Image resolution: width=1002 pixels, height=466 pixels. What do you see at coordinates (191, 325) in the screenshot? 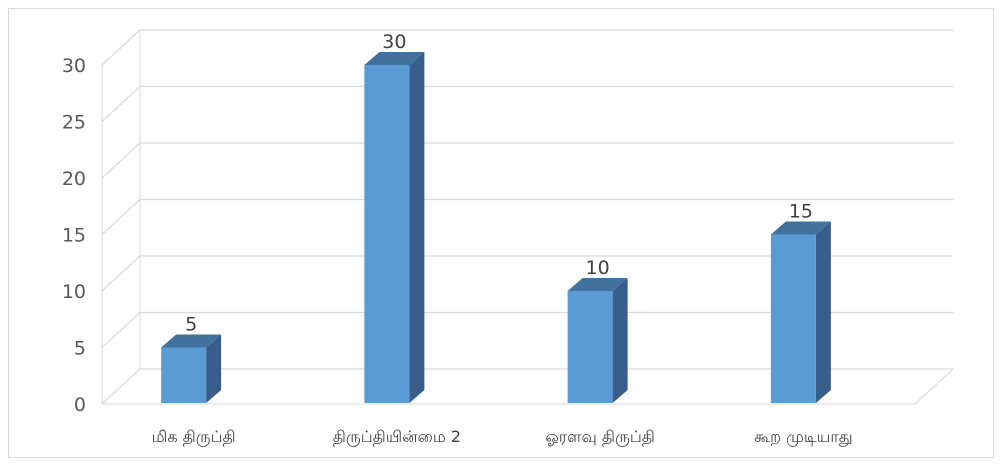
I see `data-label: 5` at bounding box center [191, 325].